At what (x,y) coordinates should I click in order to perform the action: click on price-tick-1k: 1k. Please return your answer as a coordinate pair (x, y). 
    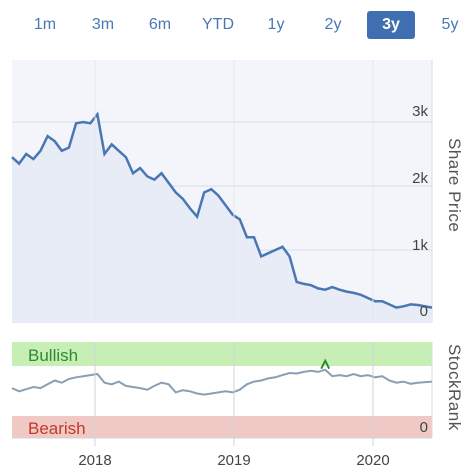
    Looking at the image, I should click on (420, 245).